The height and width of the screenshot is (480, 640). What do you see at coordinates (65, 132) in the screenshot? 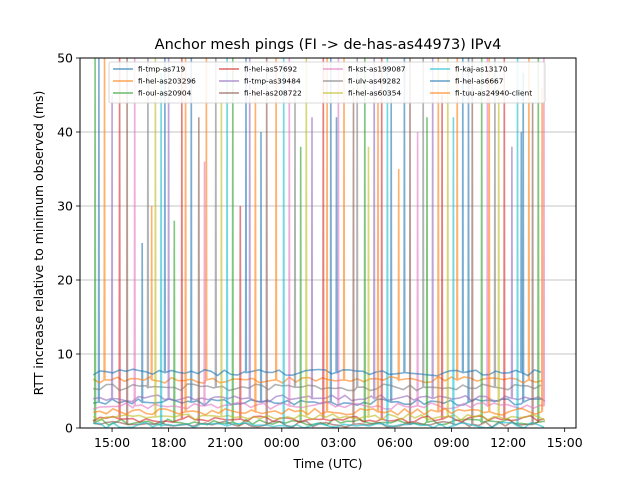
I see `y-tick-label-4: 40` at bounding box center [65, 132].